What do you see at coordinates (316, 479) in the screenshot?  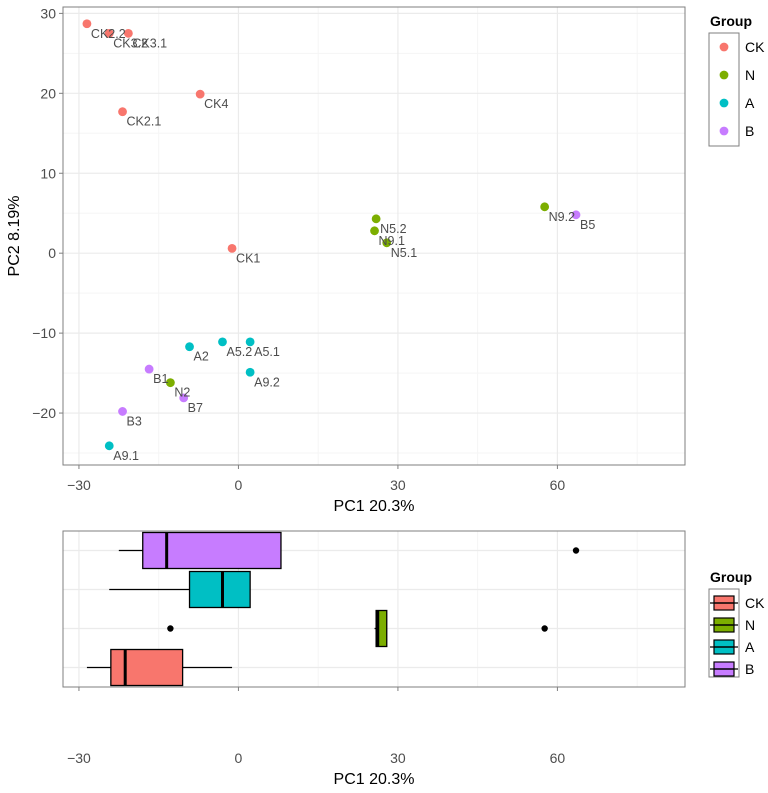 I see `scatter-x-axis: −30 0 30 60` at bounding box center [316, 479].